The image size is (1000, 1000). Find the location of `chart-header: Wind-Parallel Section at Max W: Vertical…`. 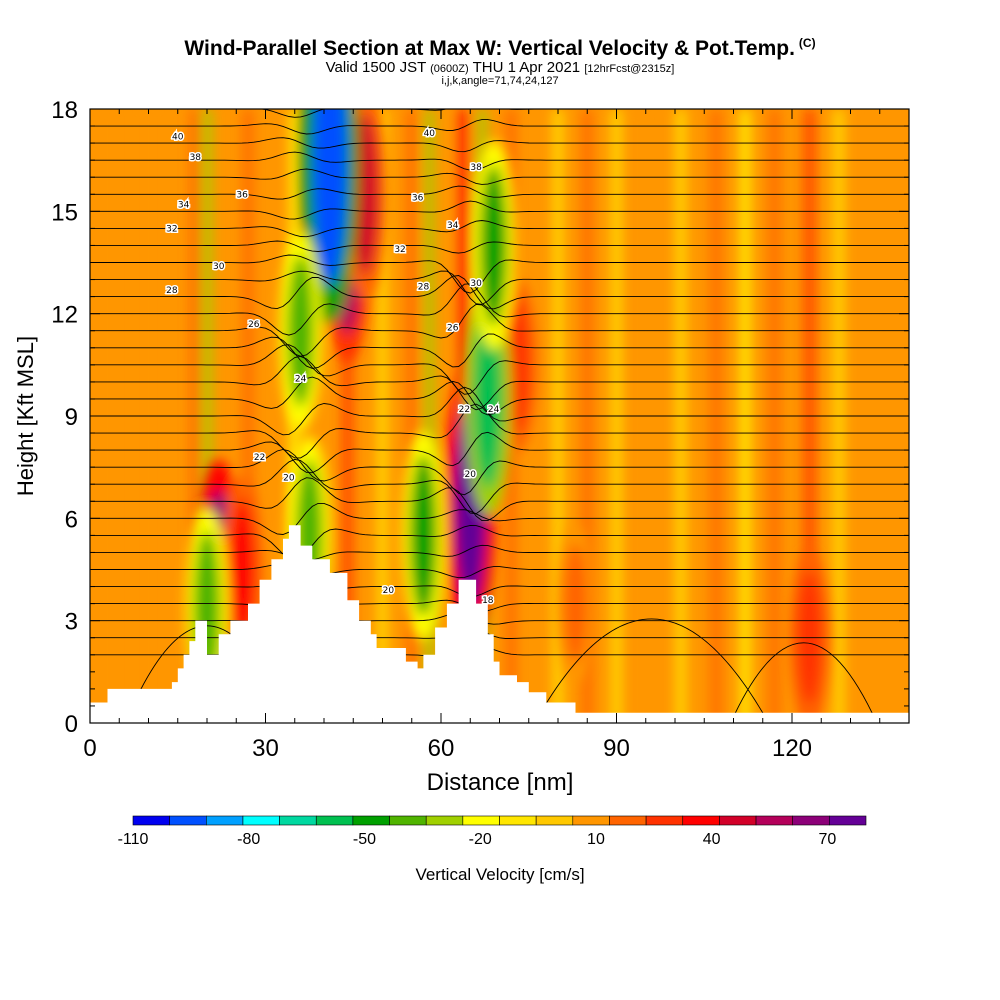

chart-header: Wind-Parallel Section at Max W: Vertical… is located at coordinates (500, 61).